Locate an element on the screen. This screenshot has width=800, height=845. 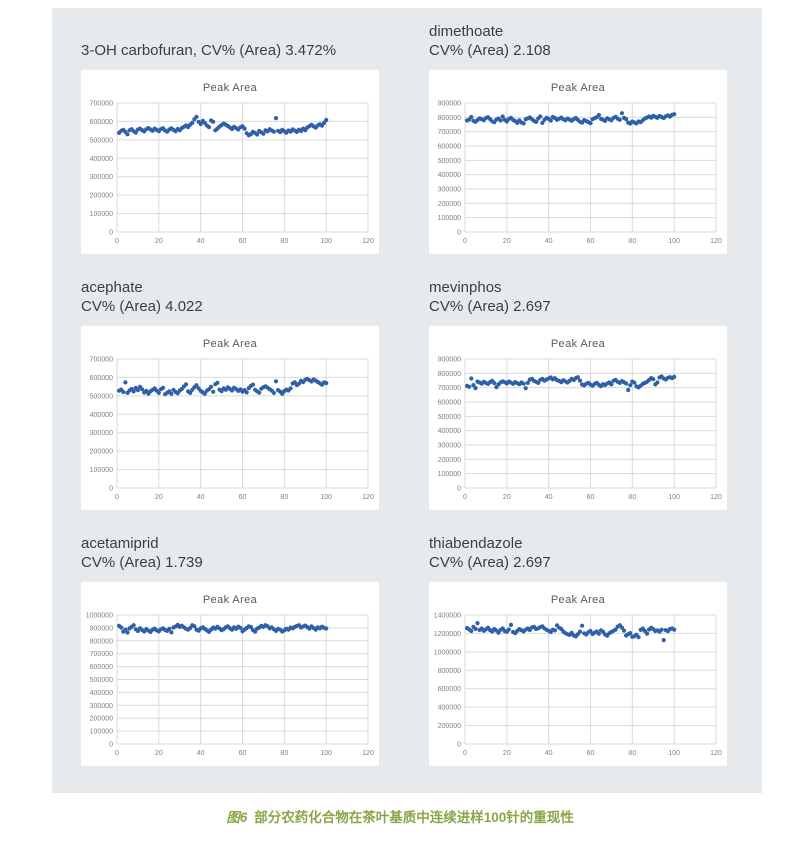
compound-name: acetamiprid is located at coordinates (120, 543).